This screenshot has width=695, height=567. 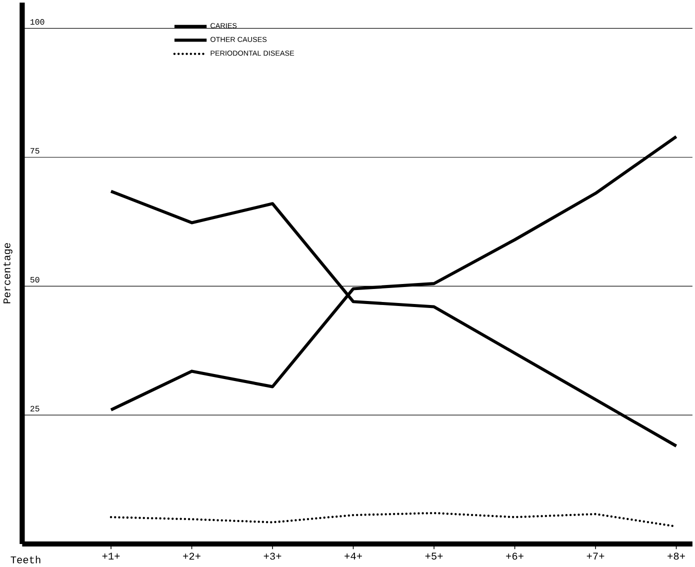 What do you see at coordinates (111, 556) in the screenshot?
I see `x-tick-label: +1+` at bounding box center [111, 556].